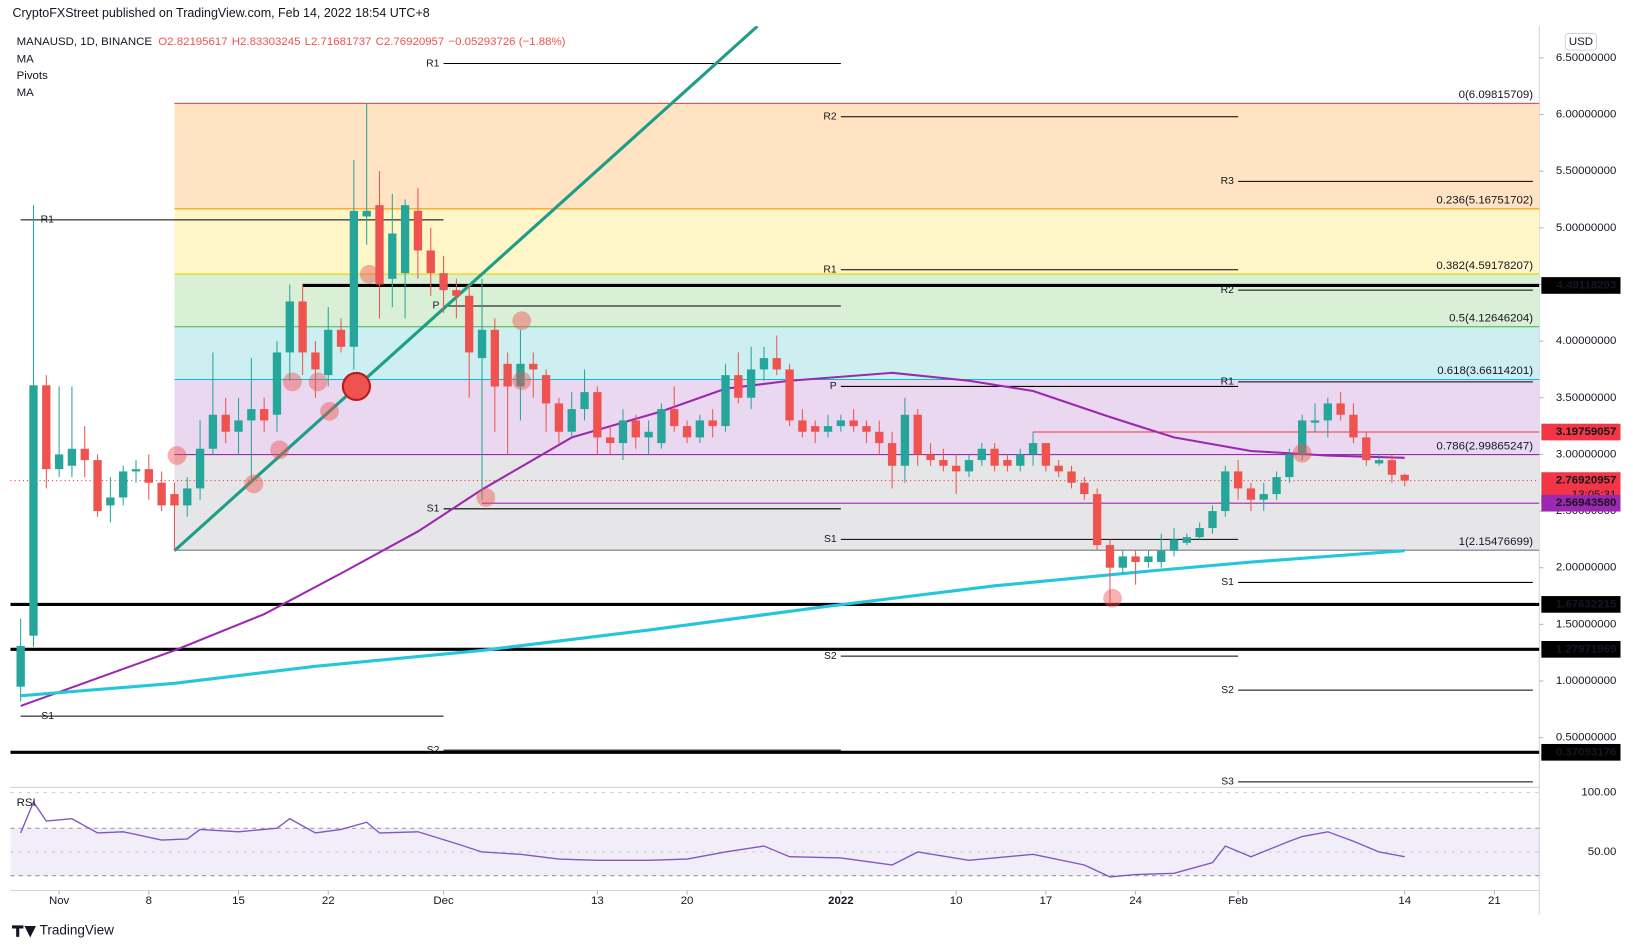 This screenshot has height=950, width=1633. I want to click on x-tick-label: 13, so click(597, 901).